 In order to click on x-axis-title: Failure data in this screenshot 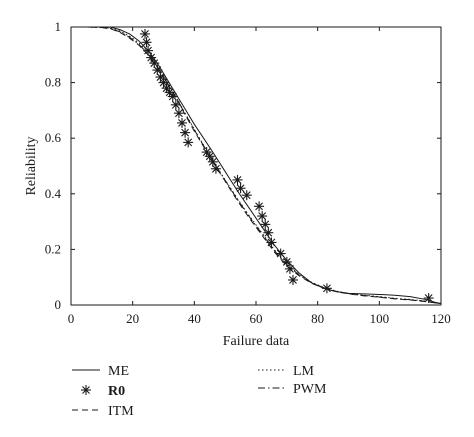, I will do `click(256, 341)`.